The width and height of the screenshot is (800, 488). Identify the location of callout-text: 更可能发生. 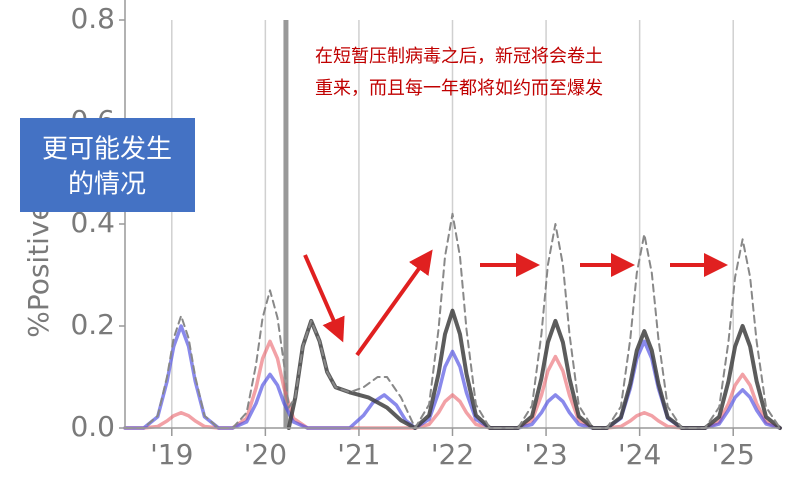
(107, 150).